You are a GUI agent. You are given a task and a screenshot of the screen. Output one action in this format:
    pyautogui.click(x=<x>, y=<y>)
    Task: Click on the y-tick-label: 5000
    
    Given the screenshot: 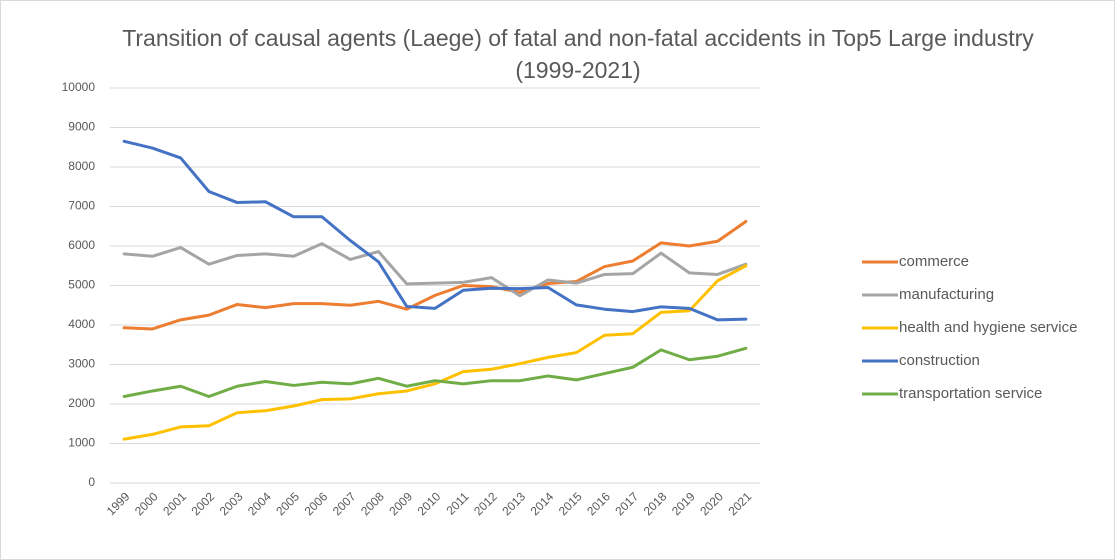 What is the action you would take?
    pyautogui.click(x=81, y=285)
    